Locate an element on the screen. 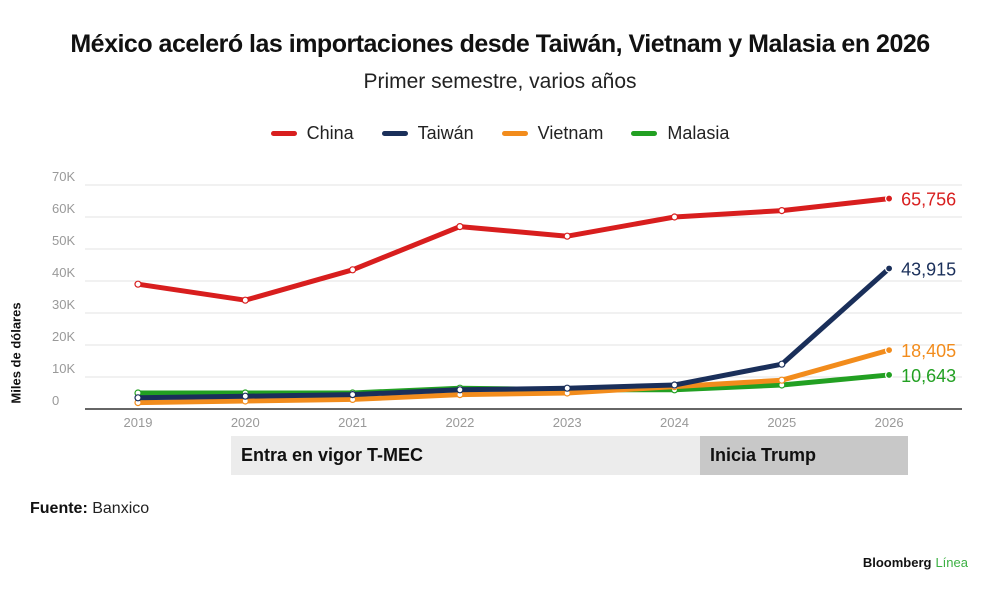 This screenshot has height=595, width=1000. x-tick-label: 2026 is located at coordinates (889, 422).